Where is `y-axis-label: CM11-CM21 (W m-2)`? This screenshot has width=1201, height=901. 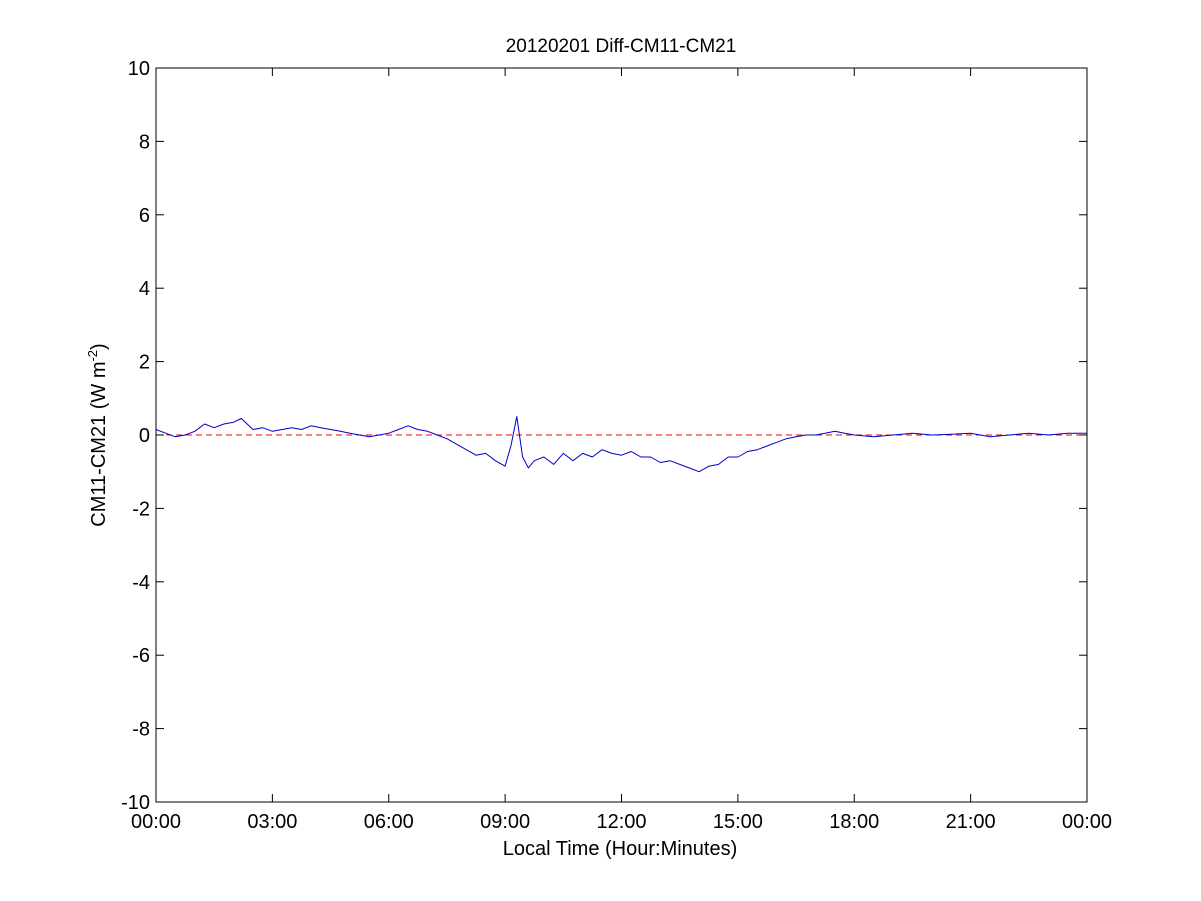 y-axis-label: CM11-CM21 (W m-2) is located at coordinates (97, 434).